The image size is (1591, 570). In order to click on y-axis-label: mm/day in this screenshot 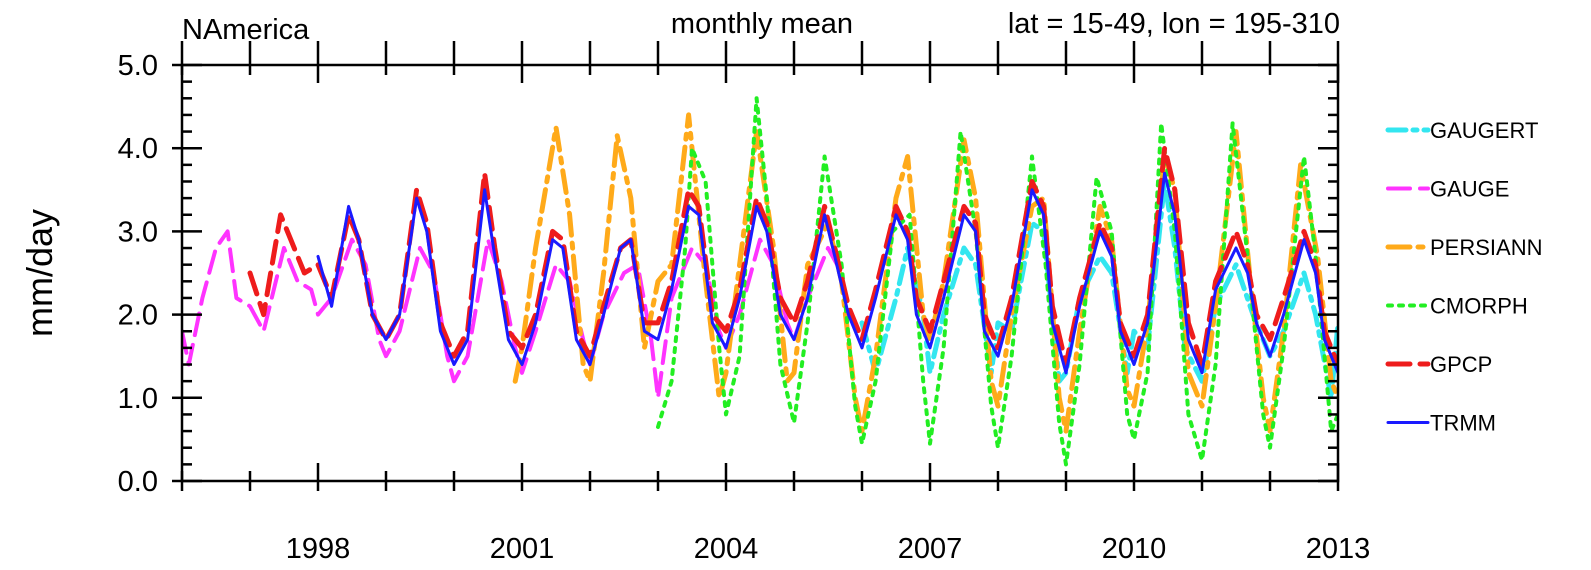, I will do `click(39, 273)`.